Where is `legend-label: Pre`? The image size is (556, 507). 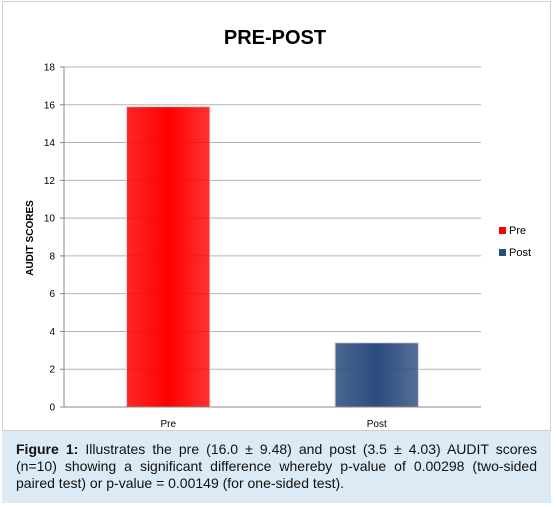 legend-label: Pre is located at coordinates (517, 231).